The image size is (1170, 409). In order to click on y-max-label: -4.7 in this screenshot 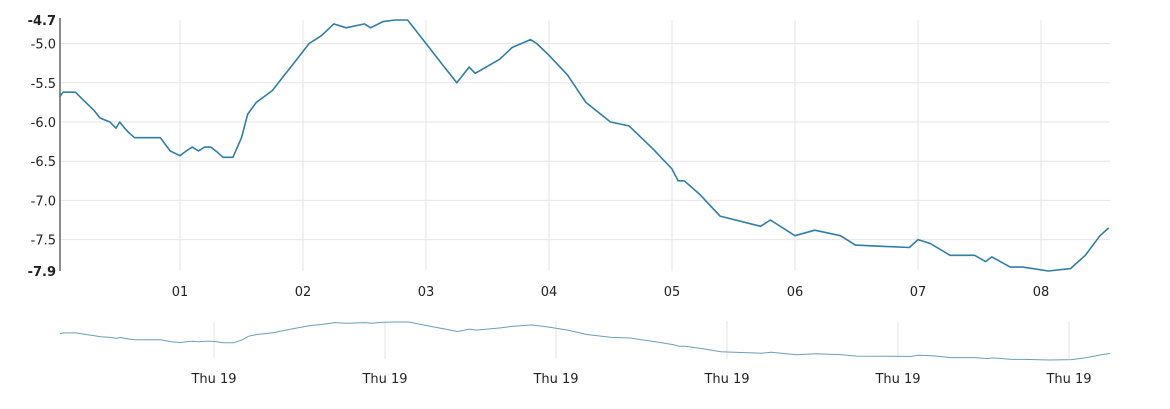, I will do `click(42, 21)`.